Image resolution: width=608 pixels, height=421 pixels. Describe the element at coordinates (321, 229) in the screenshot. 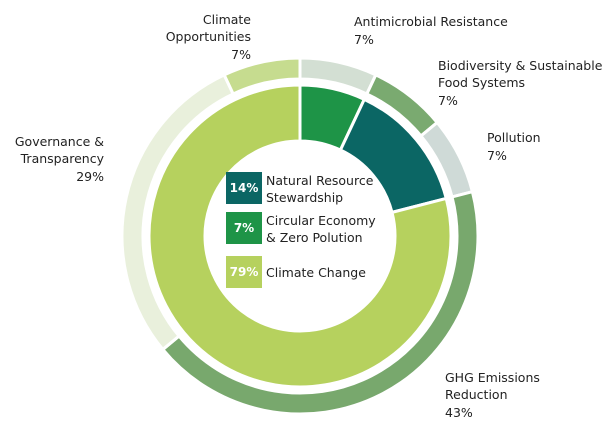

I see `legend-label: Circular Economy & Zero Polution` at that location.